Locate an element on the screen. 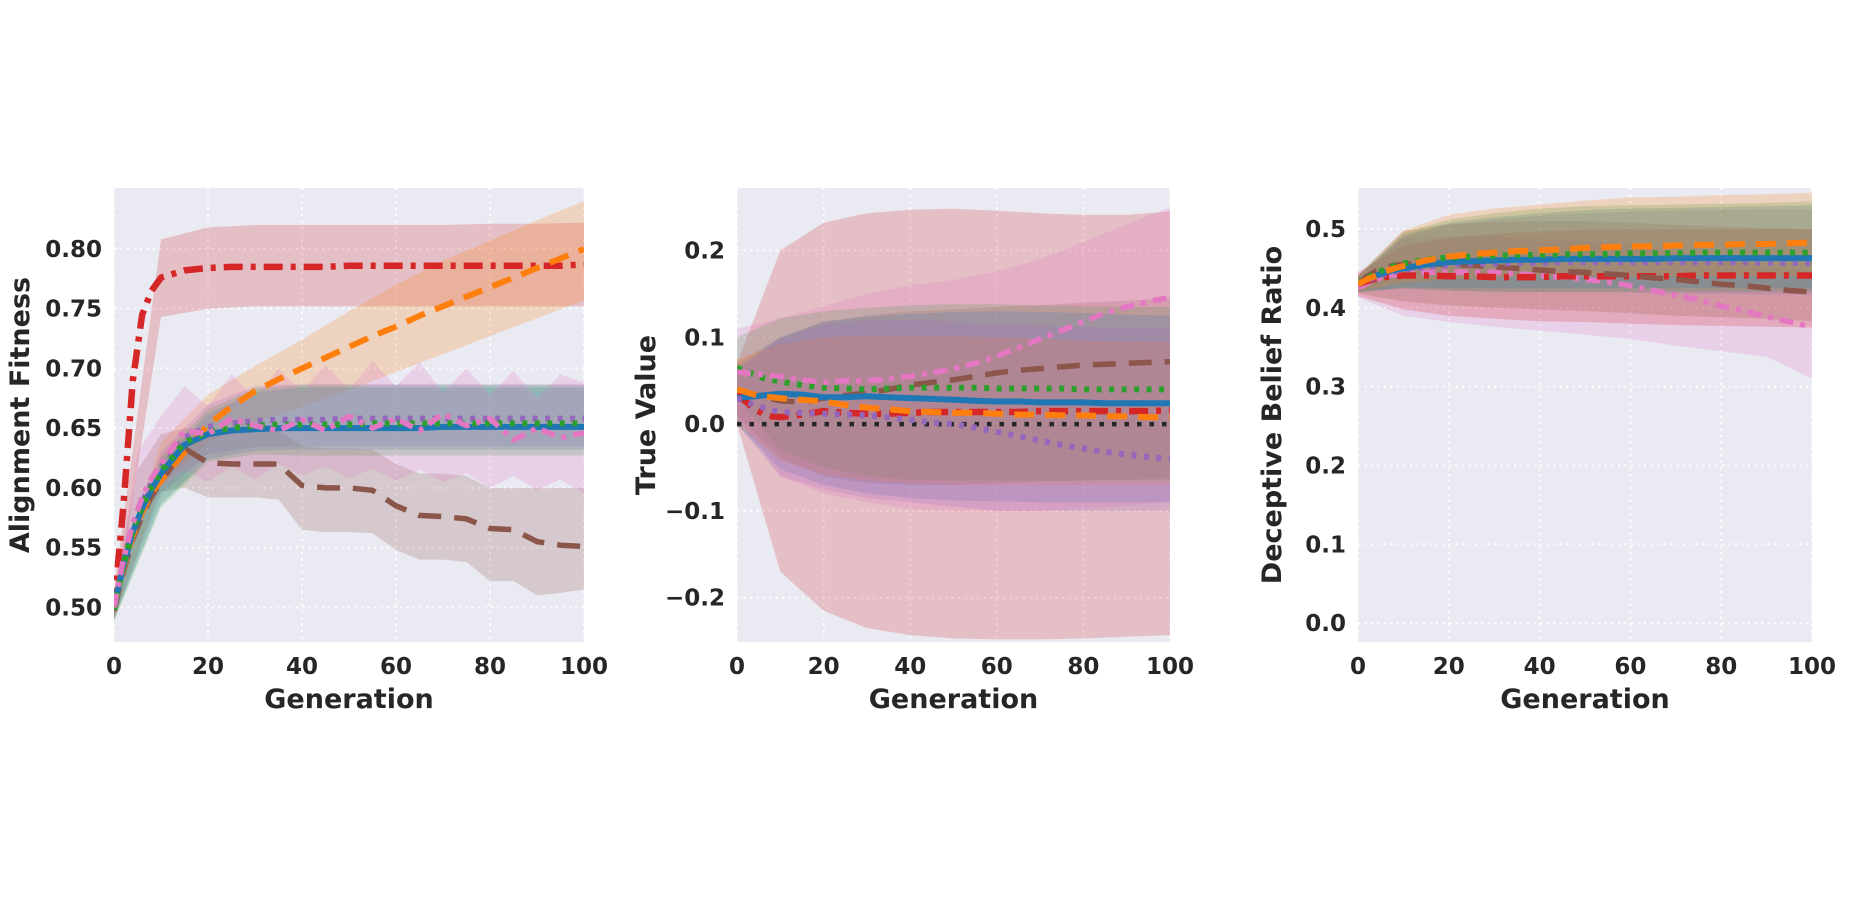 This screenshot has height=903, width=1866. yaxis-label: Alignment Fitness is located at coordinates (20, 415).